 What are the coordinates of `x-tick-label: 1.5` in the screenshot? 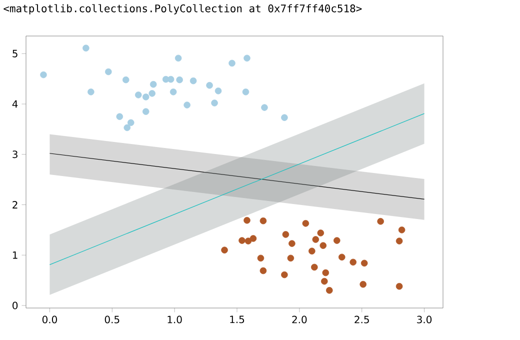 It's located at (237, 320).